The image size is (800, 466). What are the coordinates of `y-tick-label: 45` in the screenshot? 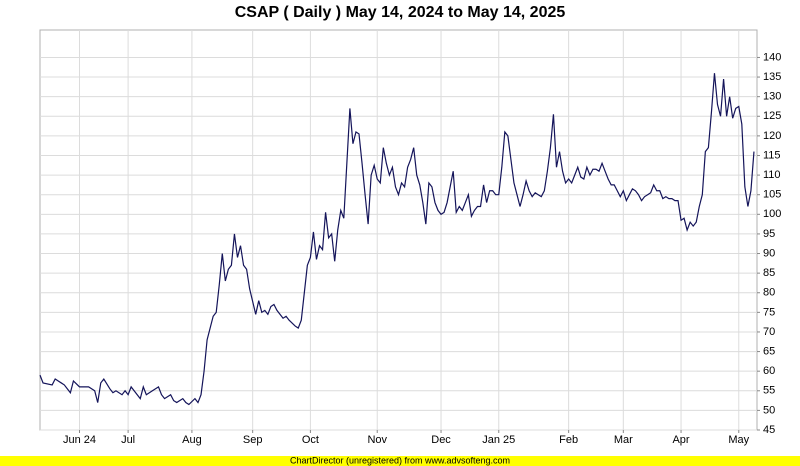 It's located at (769, 430).